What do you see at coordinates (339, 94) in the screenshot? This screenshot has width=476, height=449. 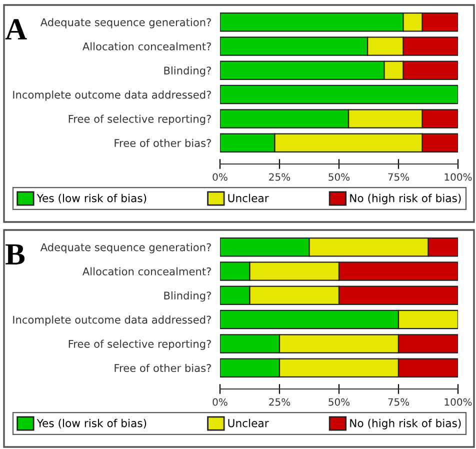 I see `bar` at bounding box center [339, 94].